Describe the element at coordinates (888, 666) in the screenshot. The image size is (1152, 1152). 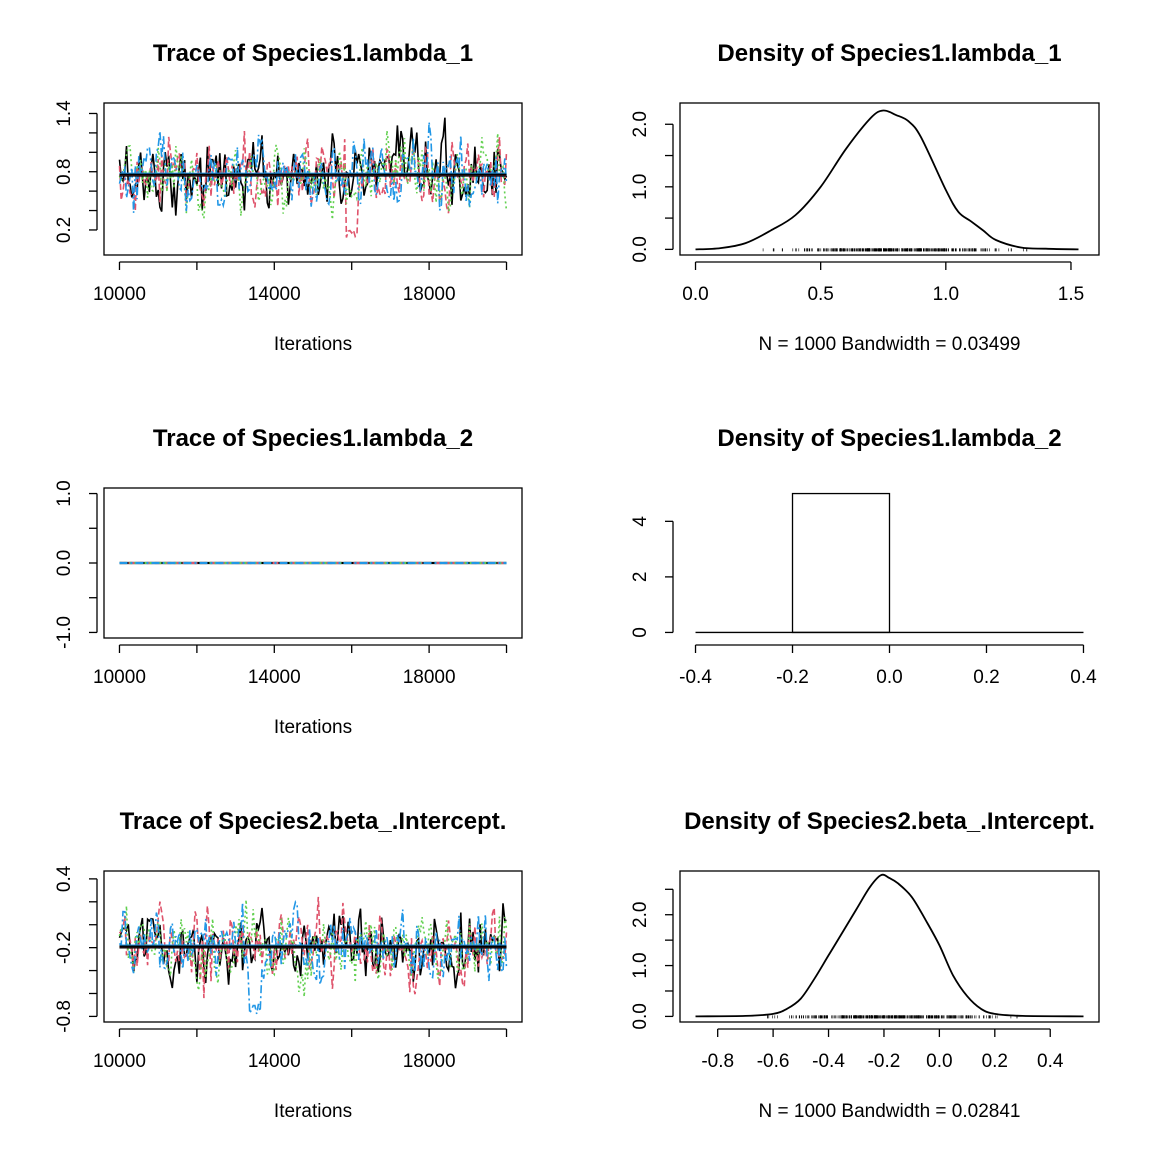
I see `x-axis: -0.4 -0.2 0.0 0.2 0.4` at that location.